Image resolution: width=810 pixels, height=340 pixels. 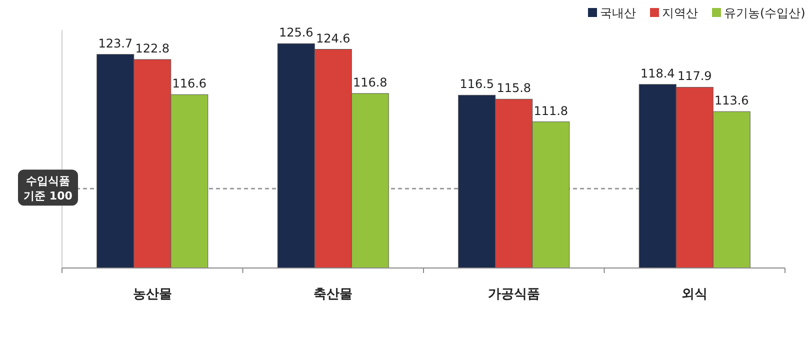 What do you see at coordinates (48, 188) in the screenshot?
I see `ref-line-label: 수입식품 기준 100` at bounding box center [48, 188].